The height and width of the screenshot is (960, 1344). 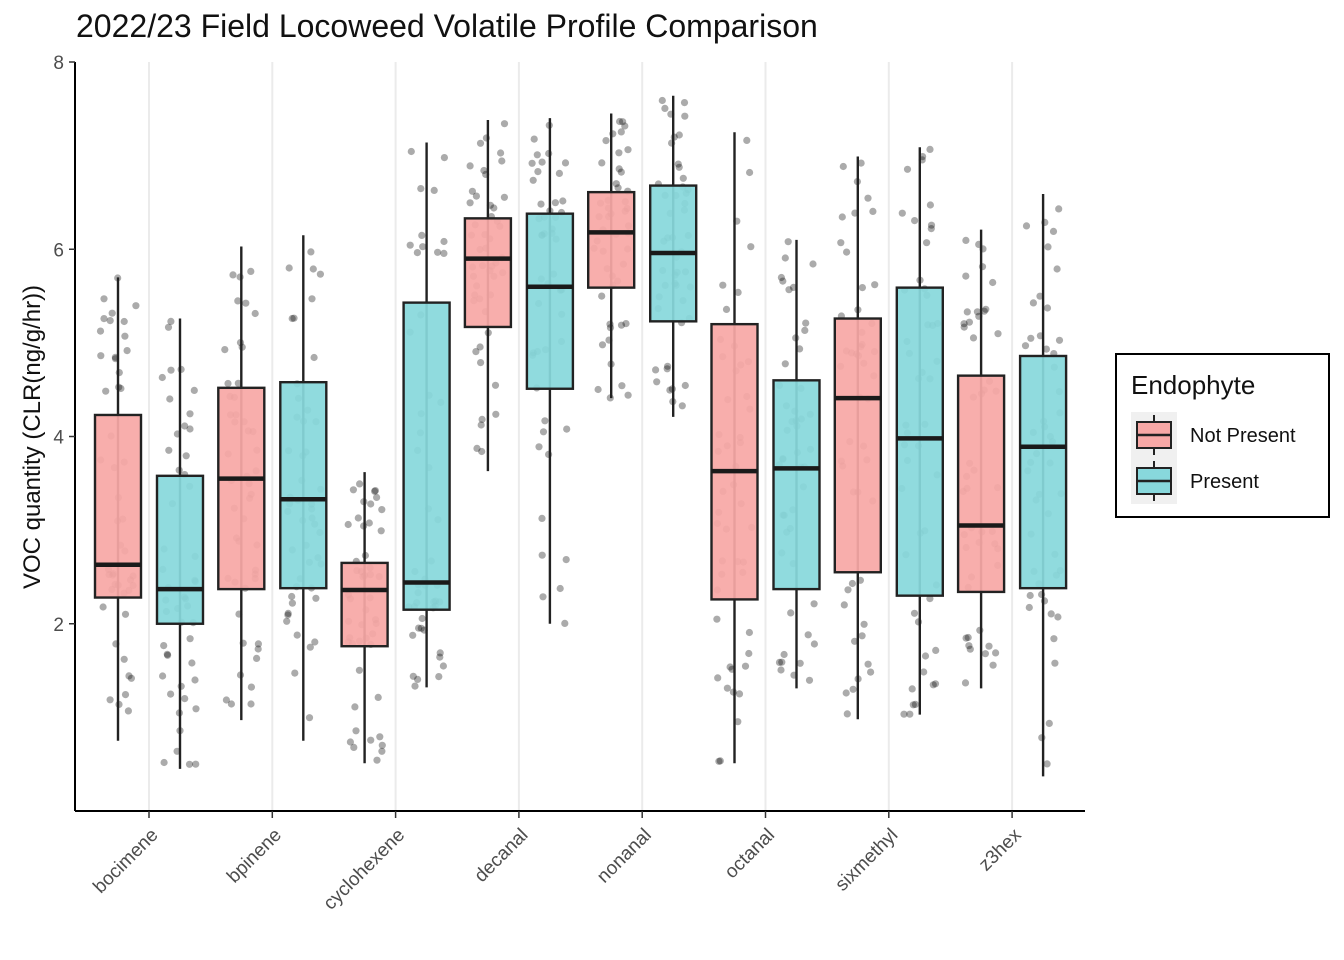 I want to click on x-tick-label-sixmethyl: sixmethyl, so click(x=866, y=860).